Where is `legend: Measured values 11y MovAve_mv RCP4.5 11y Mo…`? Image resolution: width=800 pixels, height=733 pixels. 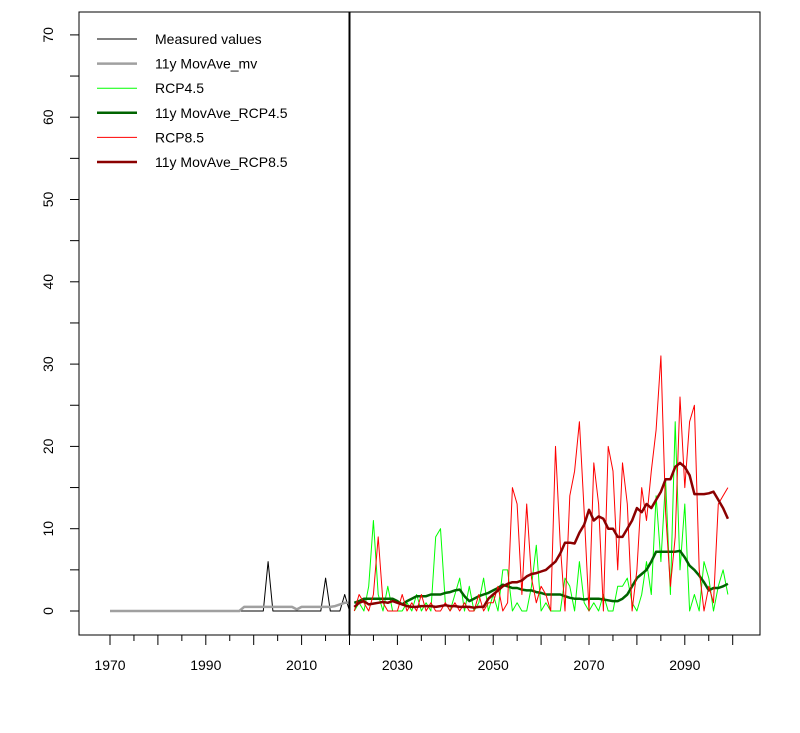 legend: Measured values 11y MovAve_mv RCP4.5 11y Mo… is located at coordinates (192, 100).